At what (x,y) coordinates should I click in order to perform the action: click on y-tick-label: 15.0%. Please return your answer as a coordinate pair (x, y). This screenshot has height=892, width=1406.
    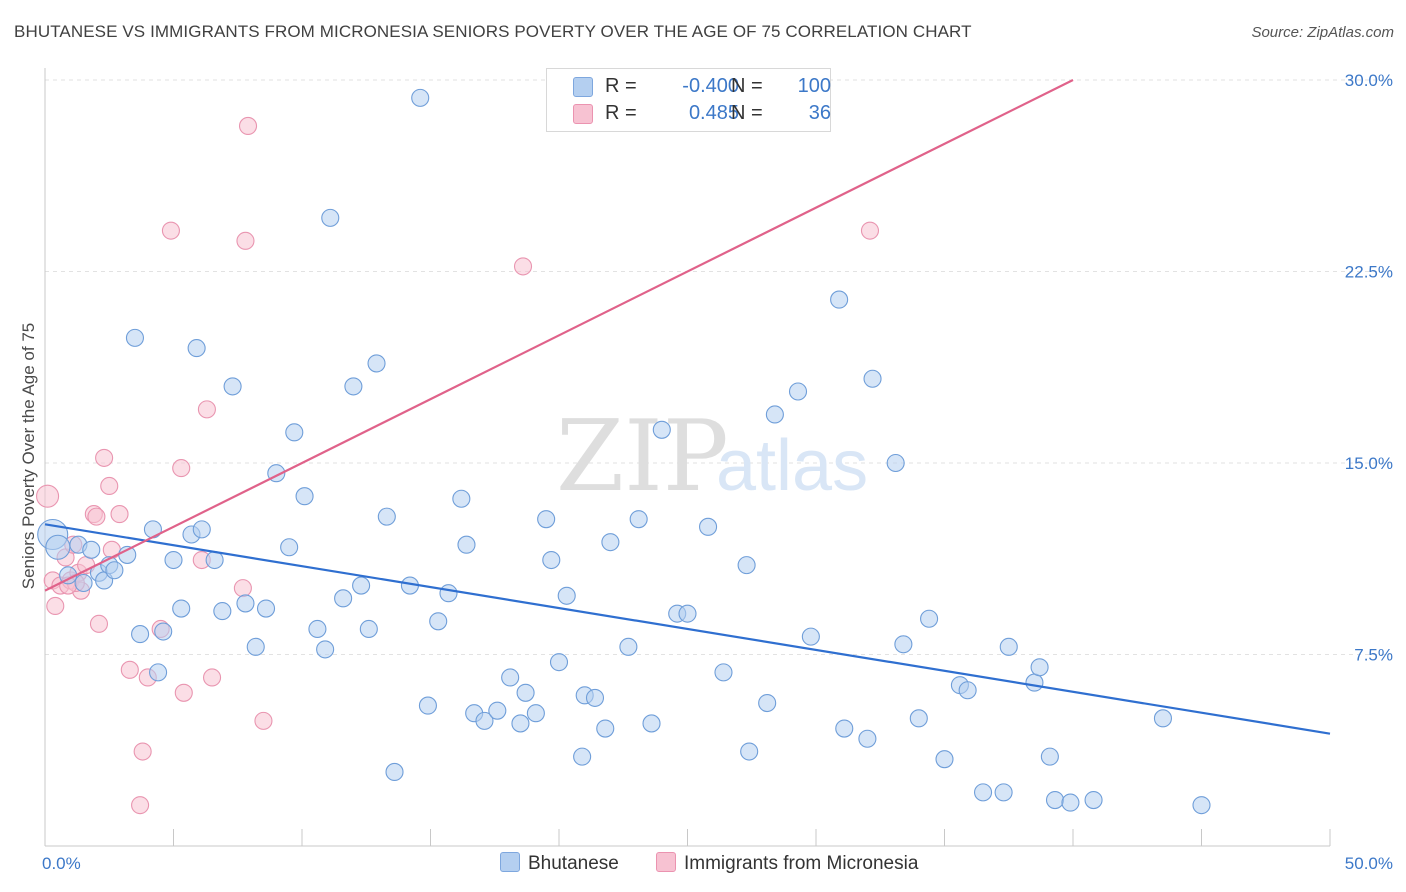
    Looking at the image, I should click on (1369, 463).